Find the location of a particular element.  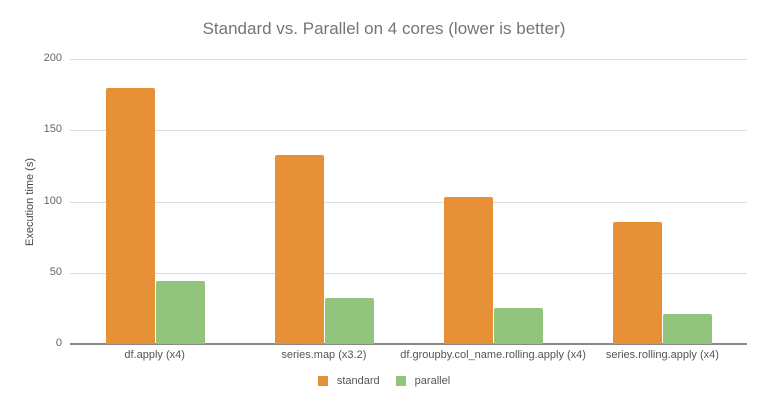

y-tick-label: 50 is located at coordinates (55, 271).